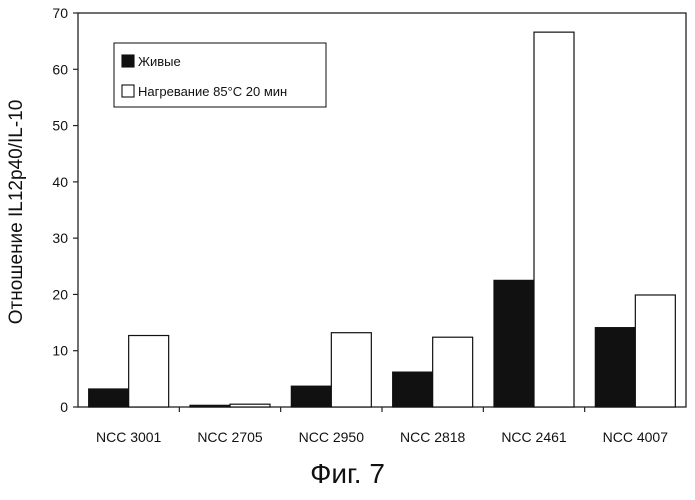  Describe the element at coordinates (159, 61) in the screenshot. I see `legend-label: Живые` at that location.